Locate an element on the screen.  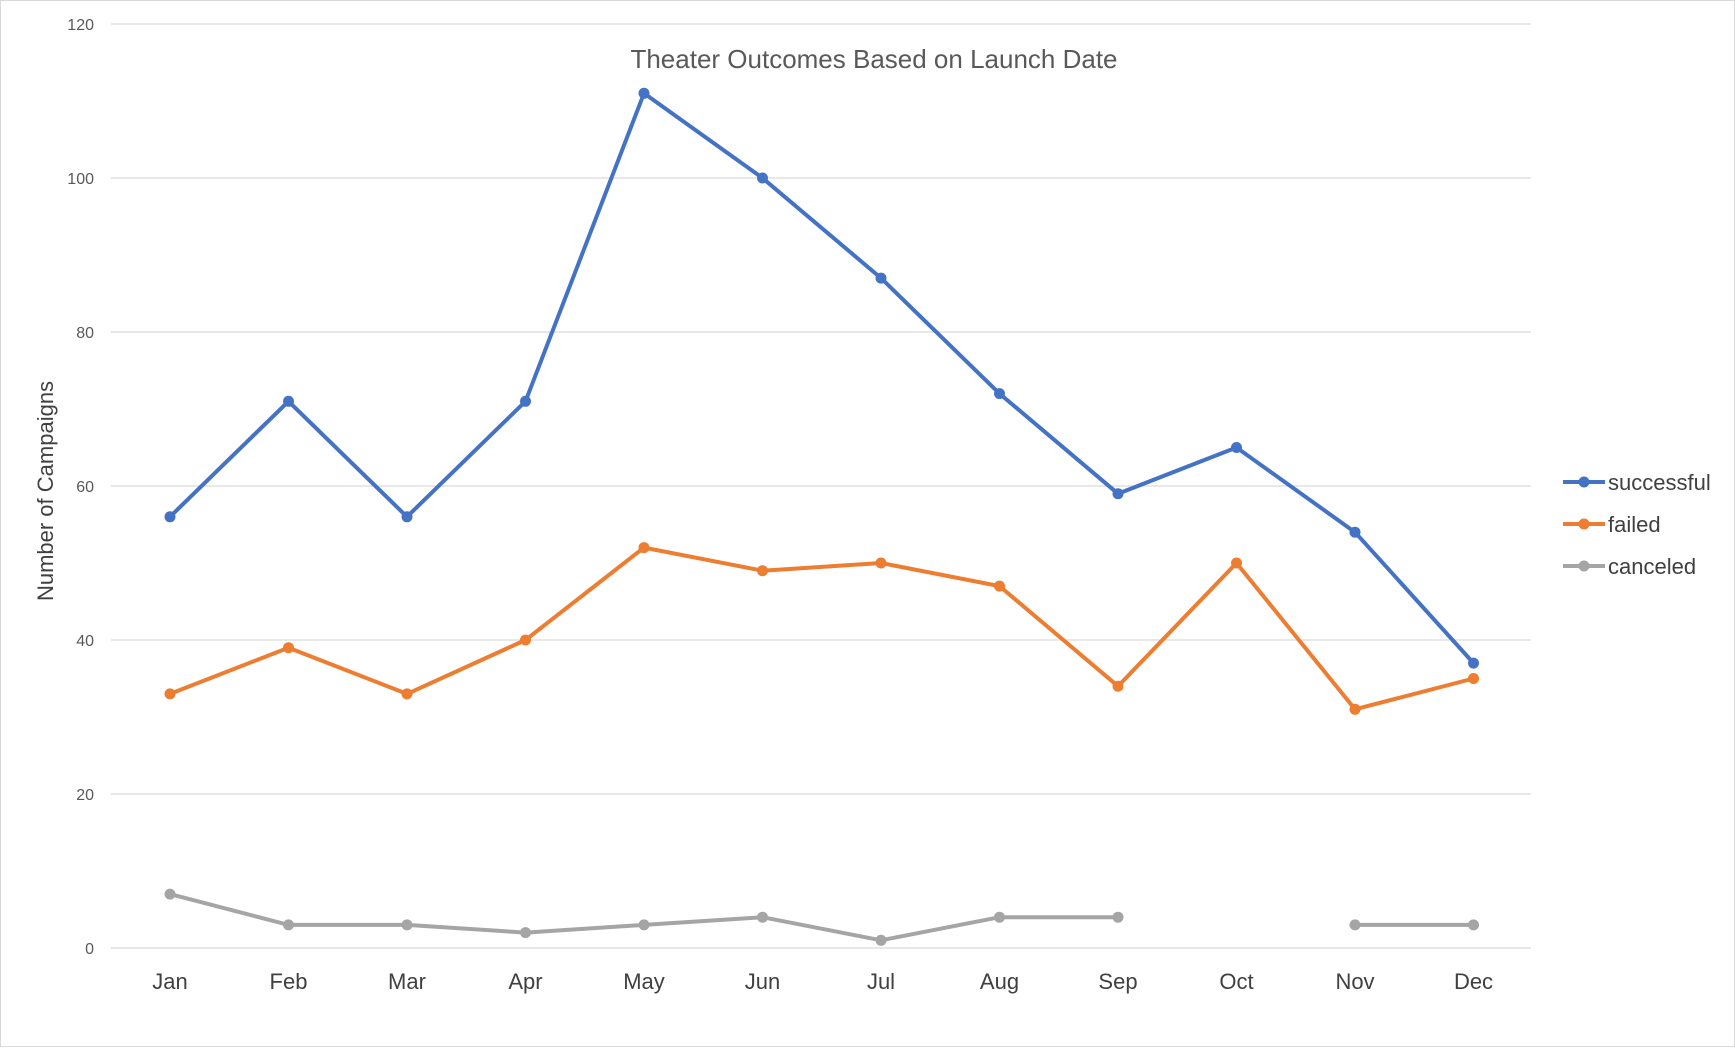
x-tick-label: May is located at coordinates (644, 981).